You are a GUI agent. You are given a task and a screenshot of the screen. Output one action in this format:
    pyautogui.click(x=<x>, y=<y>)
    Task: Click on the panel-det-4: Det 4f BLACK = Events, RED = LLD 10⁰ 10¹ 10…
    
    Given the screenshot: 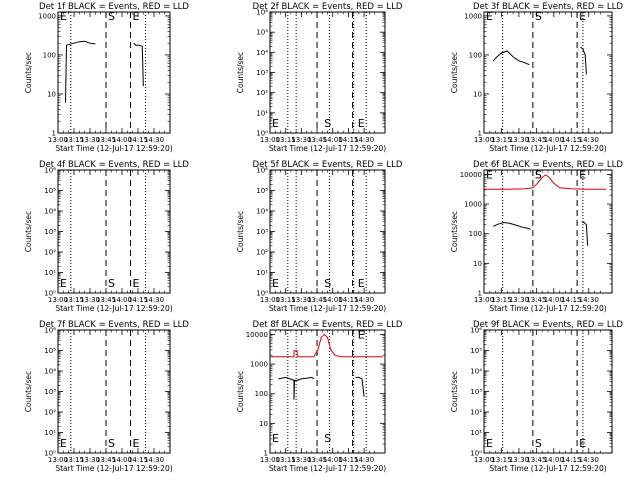 What is the action you would take?
    pyautogui.click(x=106, y=236)
    